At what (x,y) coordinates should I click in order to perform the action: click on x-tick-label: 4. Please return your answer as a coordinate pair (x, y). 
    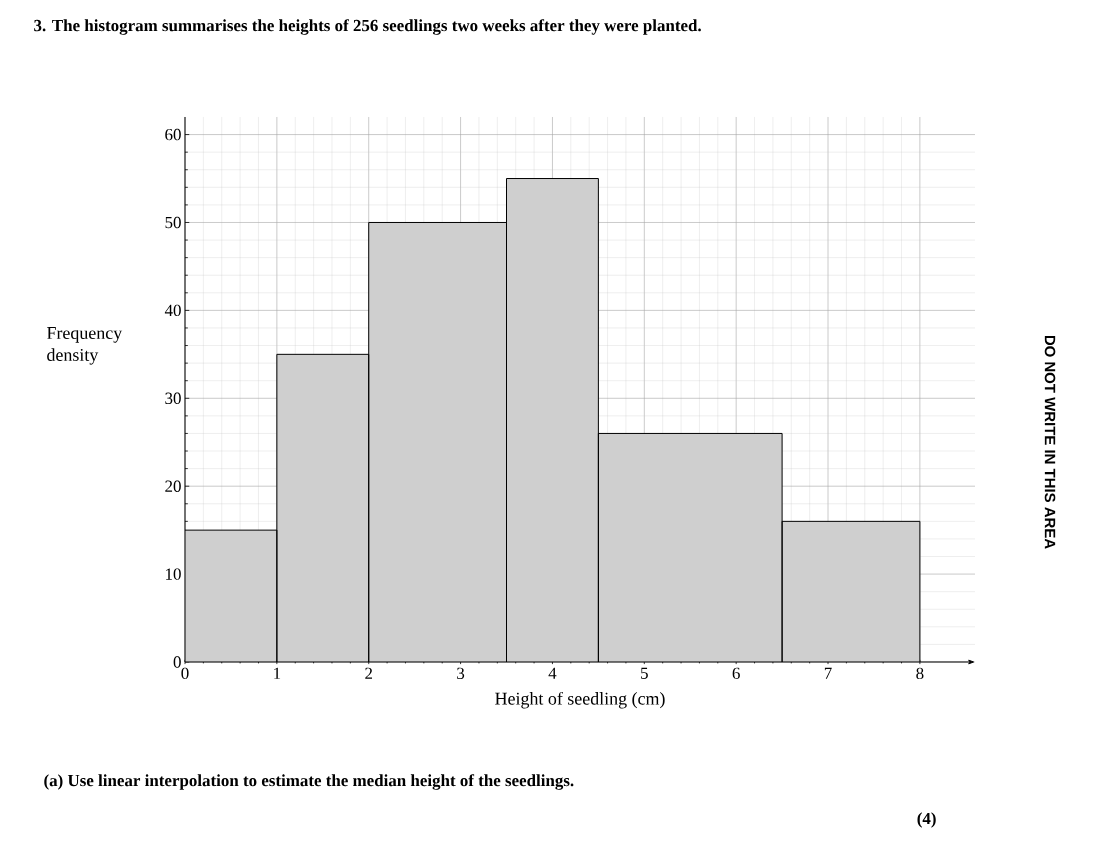
    Looking at the image, I should click on (552, 673).